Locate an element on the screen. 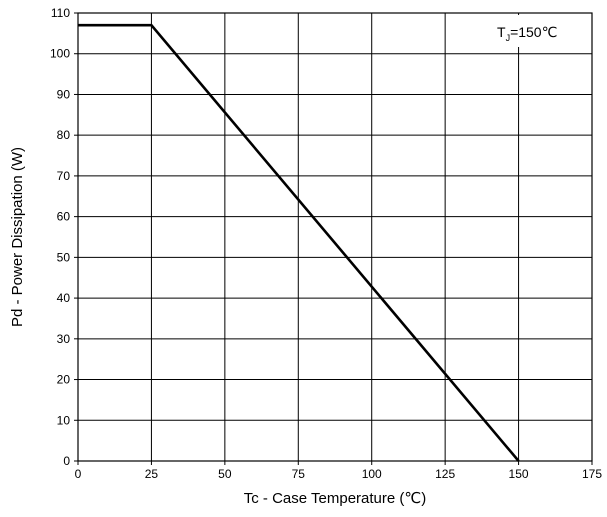 The height and width of the screenshot is (517, 607). y-tick-label-10: 10 is located at coordinates (64, 420).